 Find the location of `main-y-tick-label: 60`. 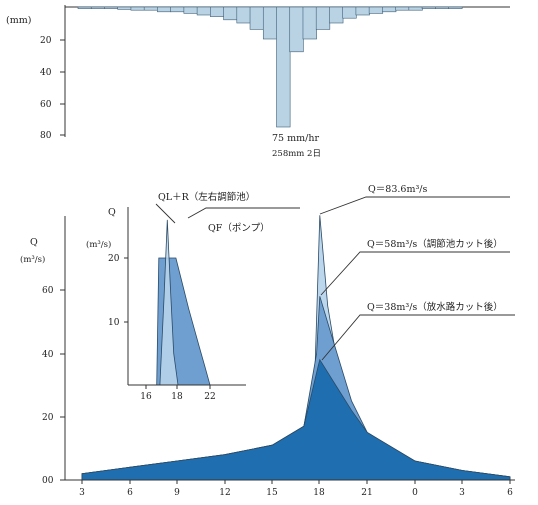

main-y-tick-label: 60 is located at coordinates (48, 291).